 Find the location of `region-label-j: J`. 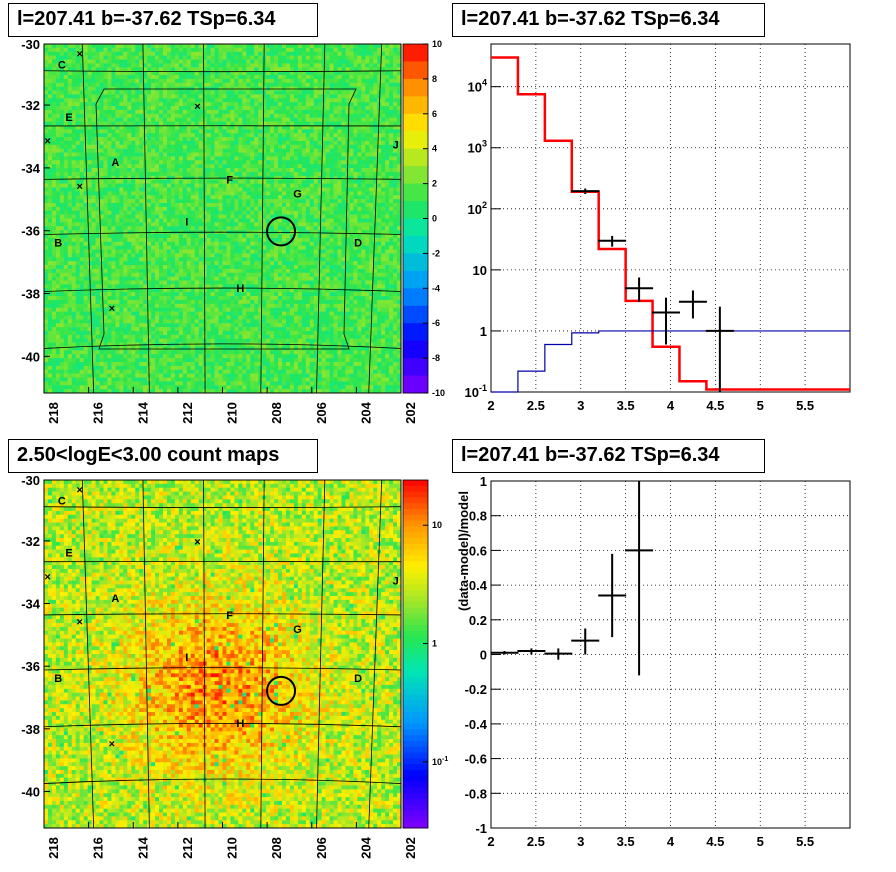

region-label-j: J is located at coordinates (396, 581).